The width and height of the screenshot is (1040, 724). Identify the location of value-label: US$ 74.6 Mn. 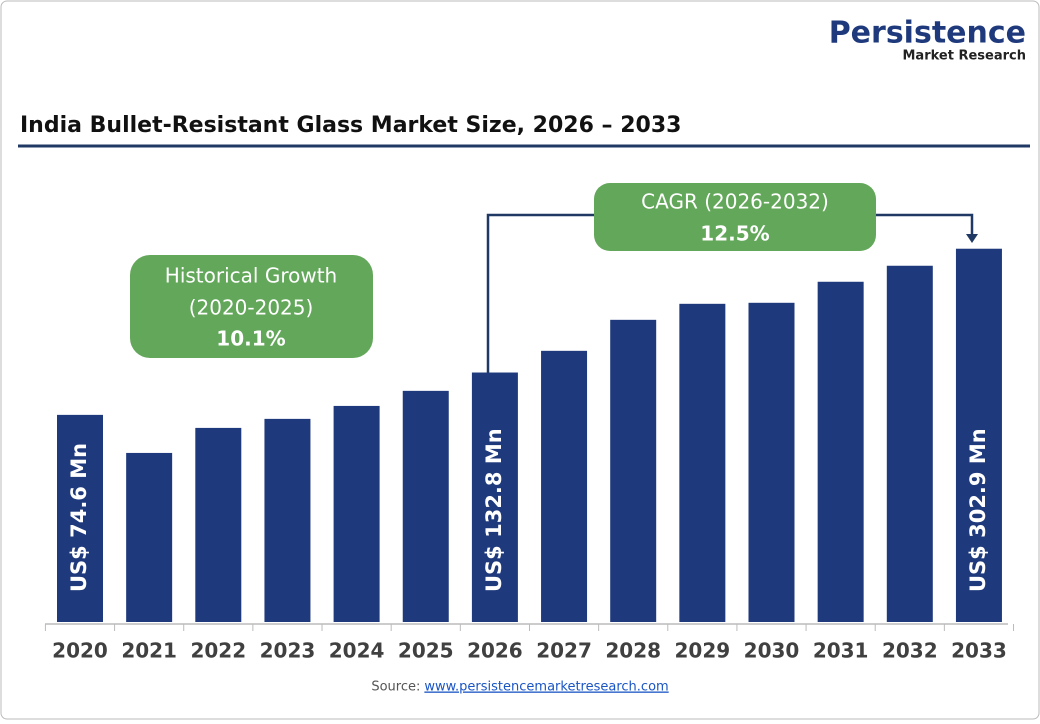
(79, 517).